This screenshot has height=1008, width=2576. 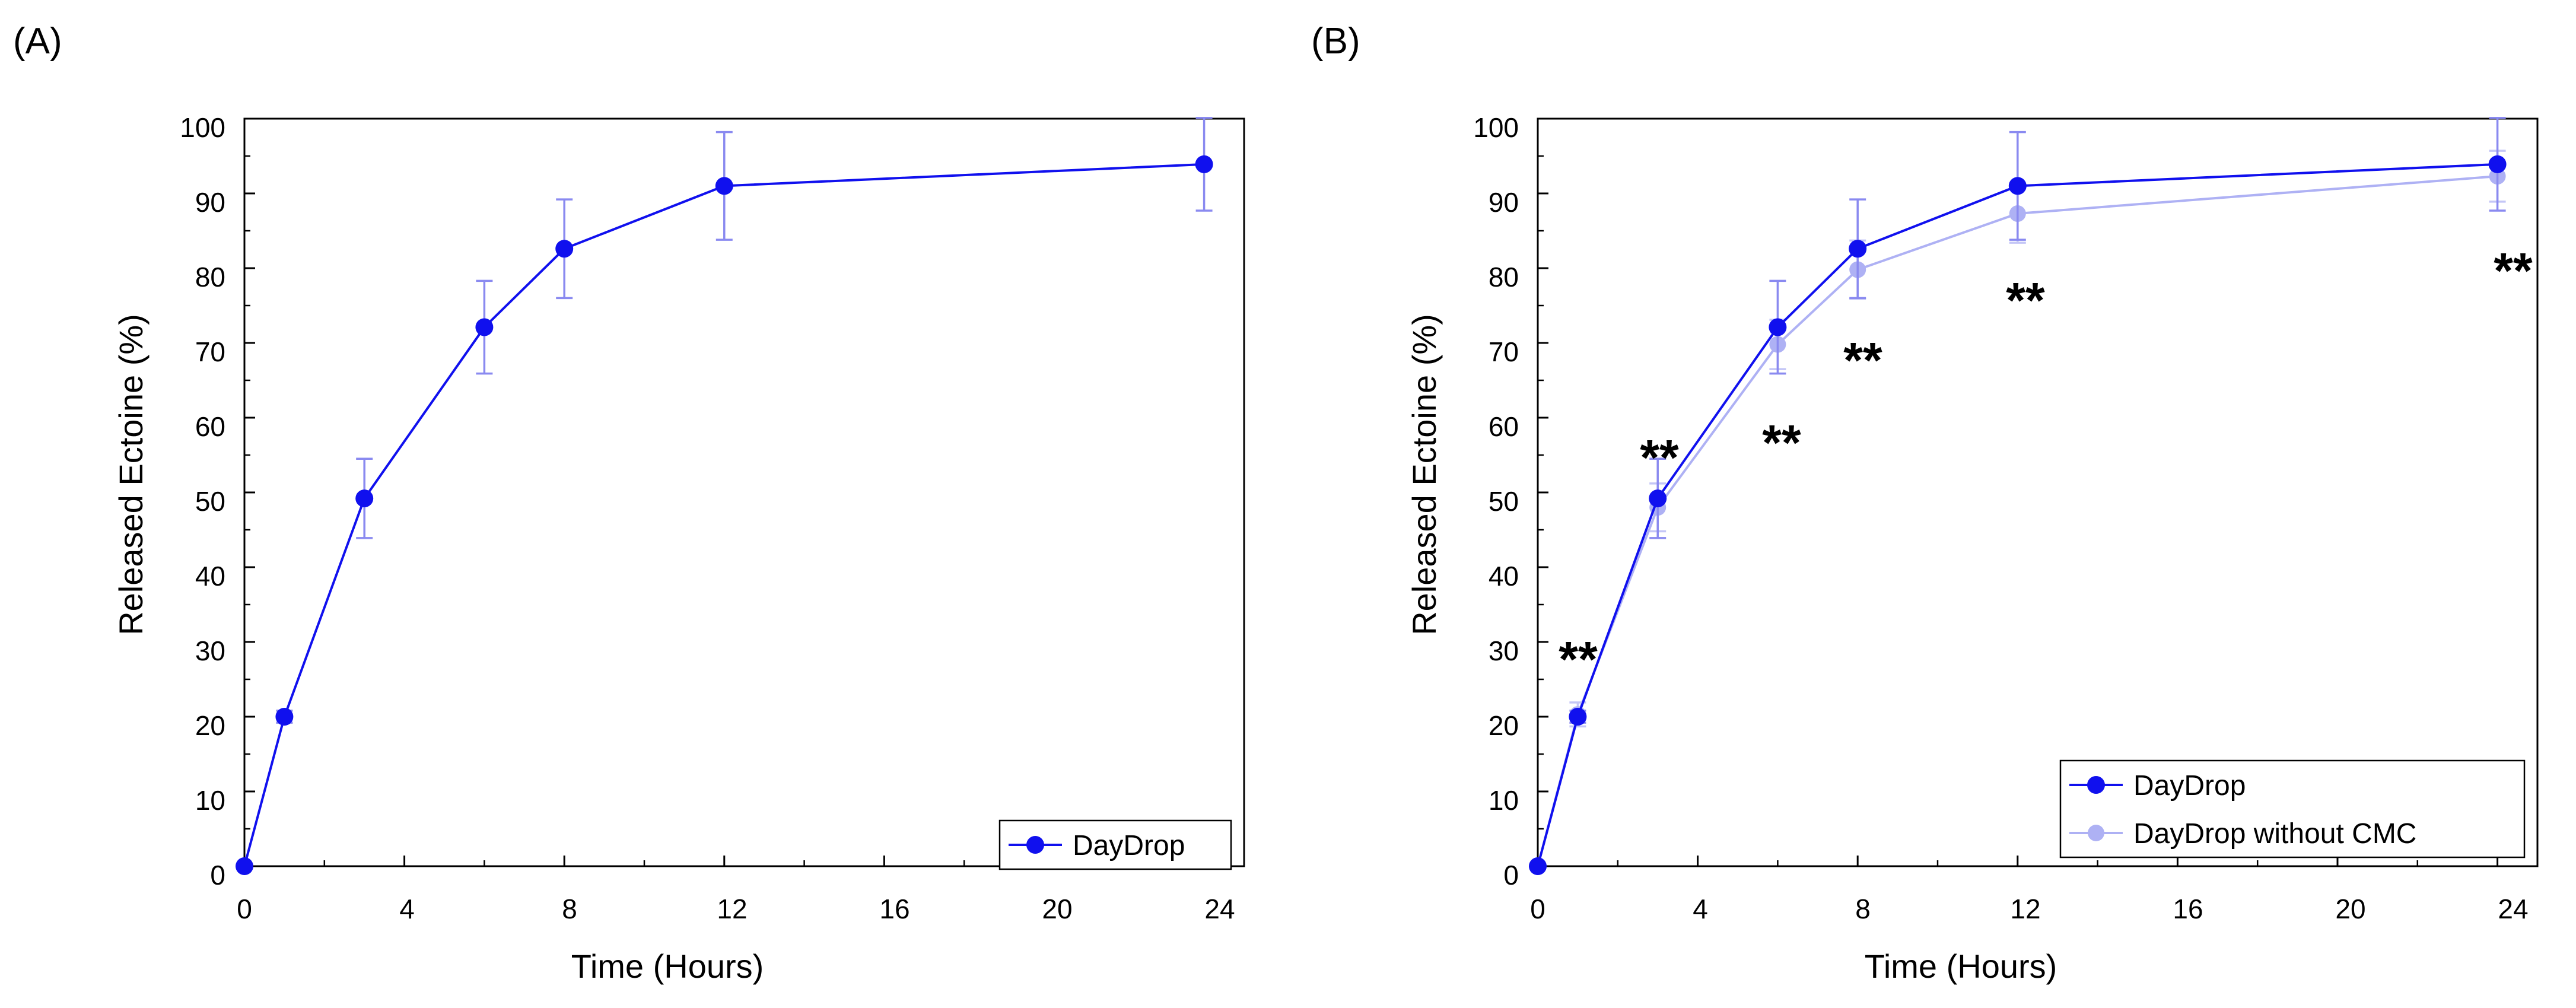 I want to click on panel-b-y-tick-label: 70, so click(x=1504, y=352).